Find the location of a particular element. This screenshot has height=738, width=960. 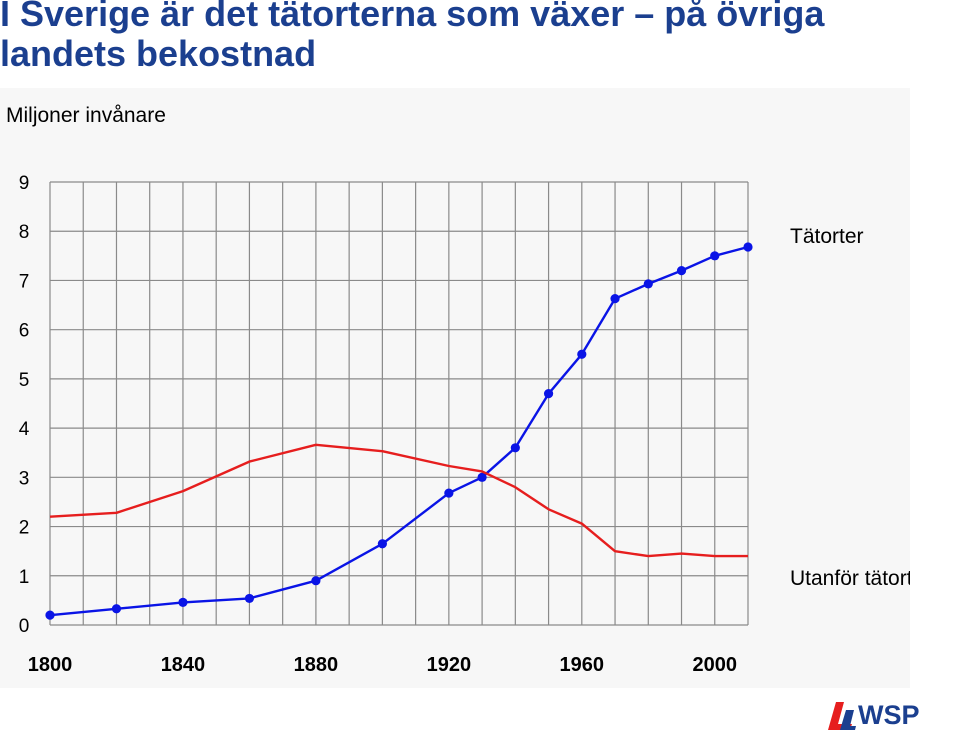

x-tick-label: 1840 is located at coordinates (183, 665).